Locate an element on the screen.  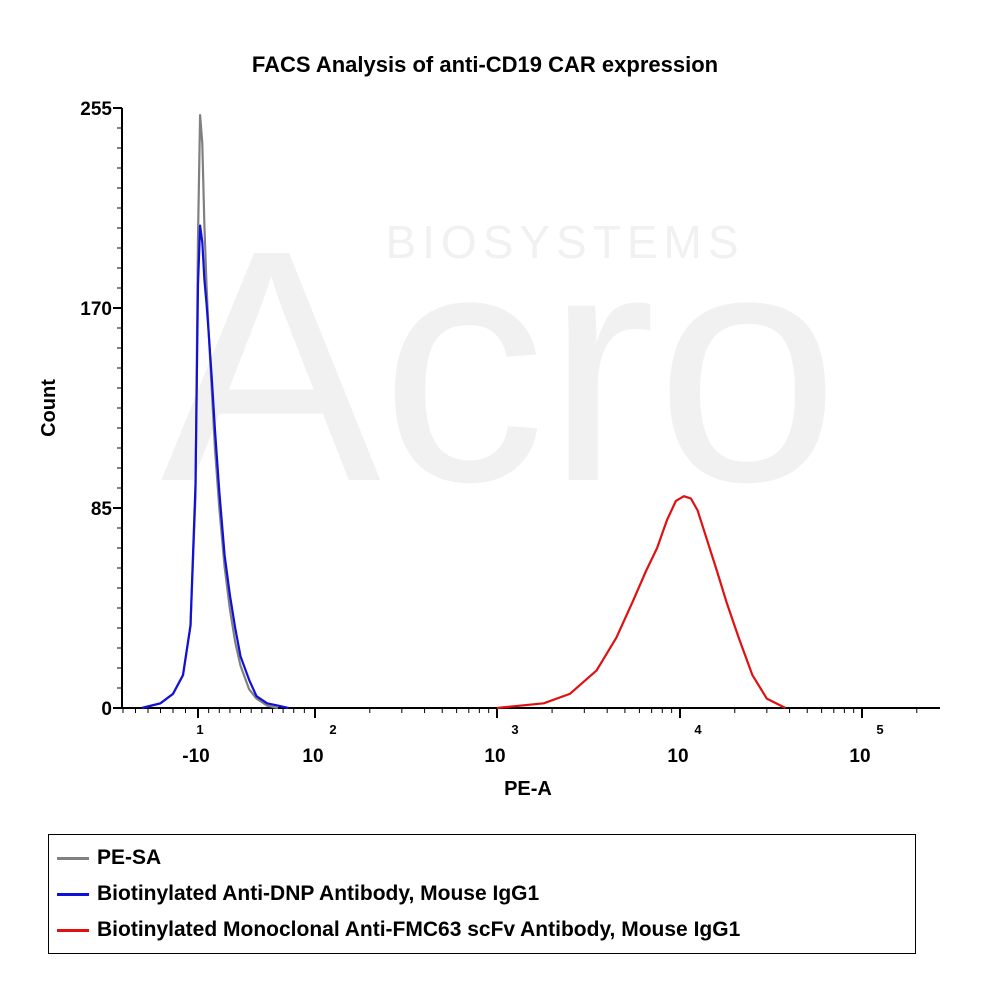
y-tick-label: 255 is located at coordinates (96, 109).